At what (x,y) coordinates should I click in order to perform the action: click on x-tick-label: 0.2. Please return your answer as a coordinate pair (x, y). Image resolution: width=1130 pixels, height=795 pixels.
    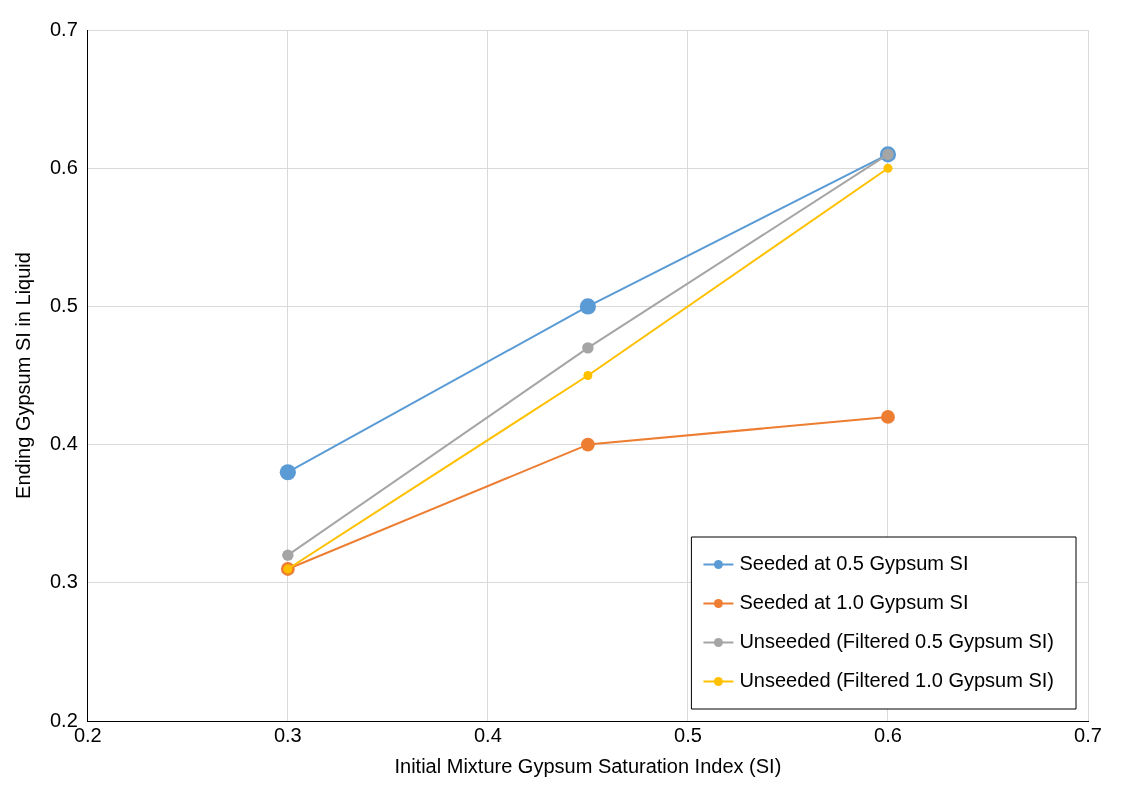
    Looking at the image, I should click on (87, 734).